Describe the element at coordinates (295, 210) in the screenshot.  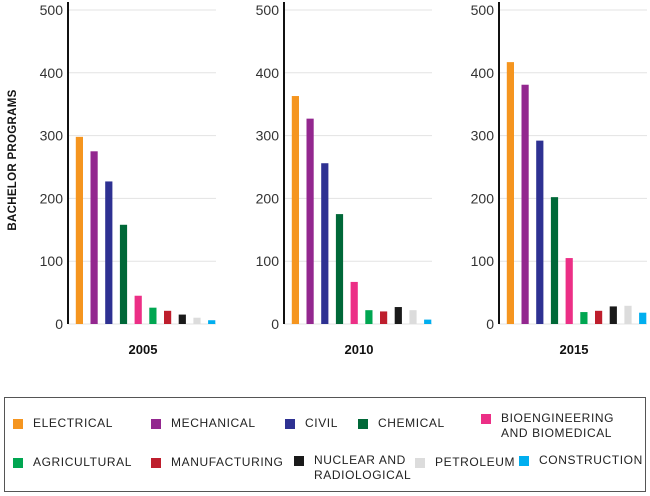
I see `bar-electrical-2010` at that location.